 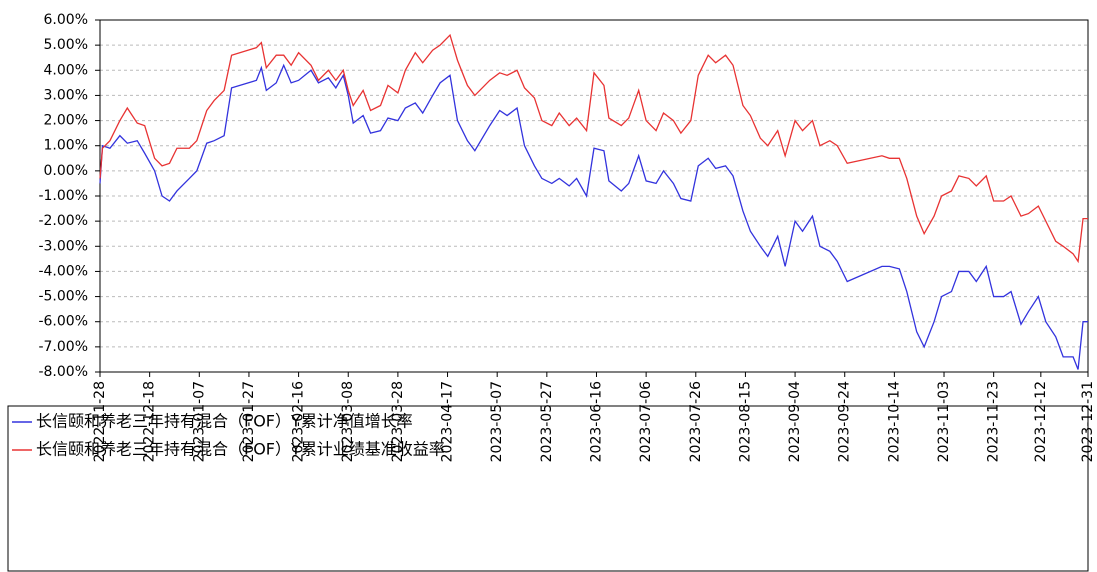 I want to click on x-tick-label: 2023-09-24, so click(x=845, y=421).